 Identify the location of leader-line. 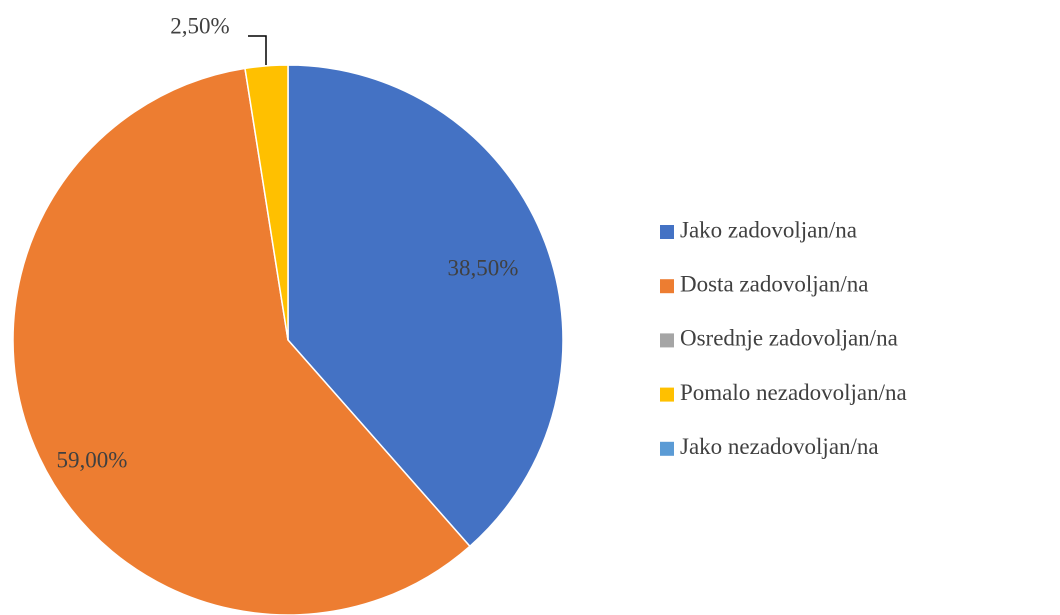
(257, 50).